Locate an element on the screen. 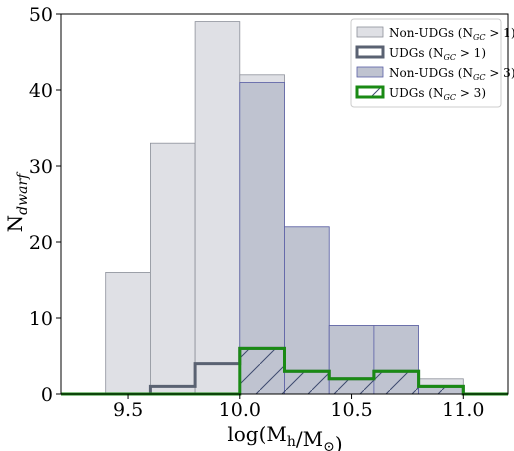 This screenshot has width=514, height=451. bar-series0-bin0 is located at coordinates (128, 333).